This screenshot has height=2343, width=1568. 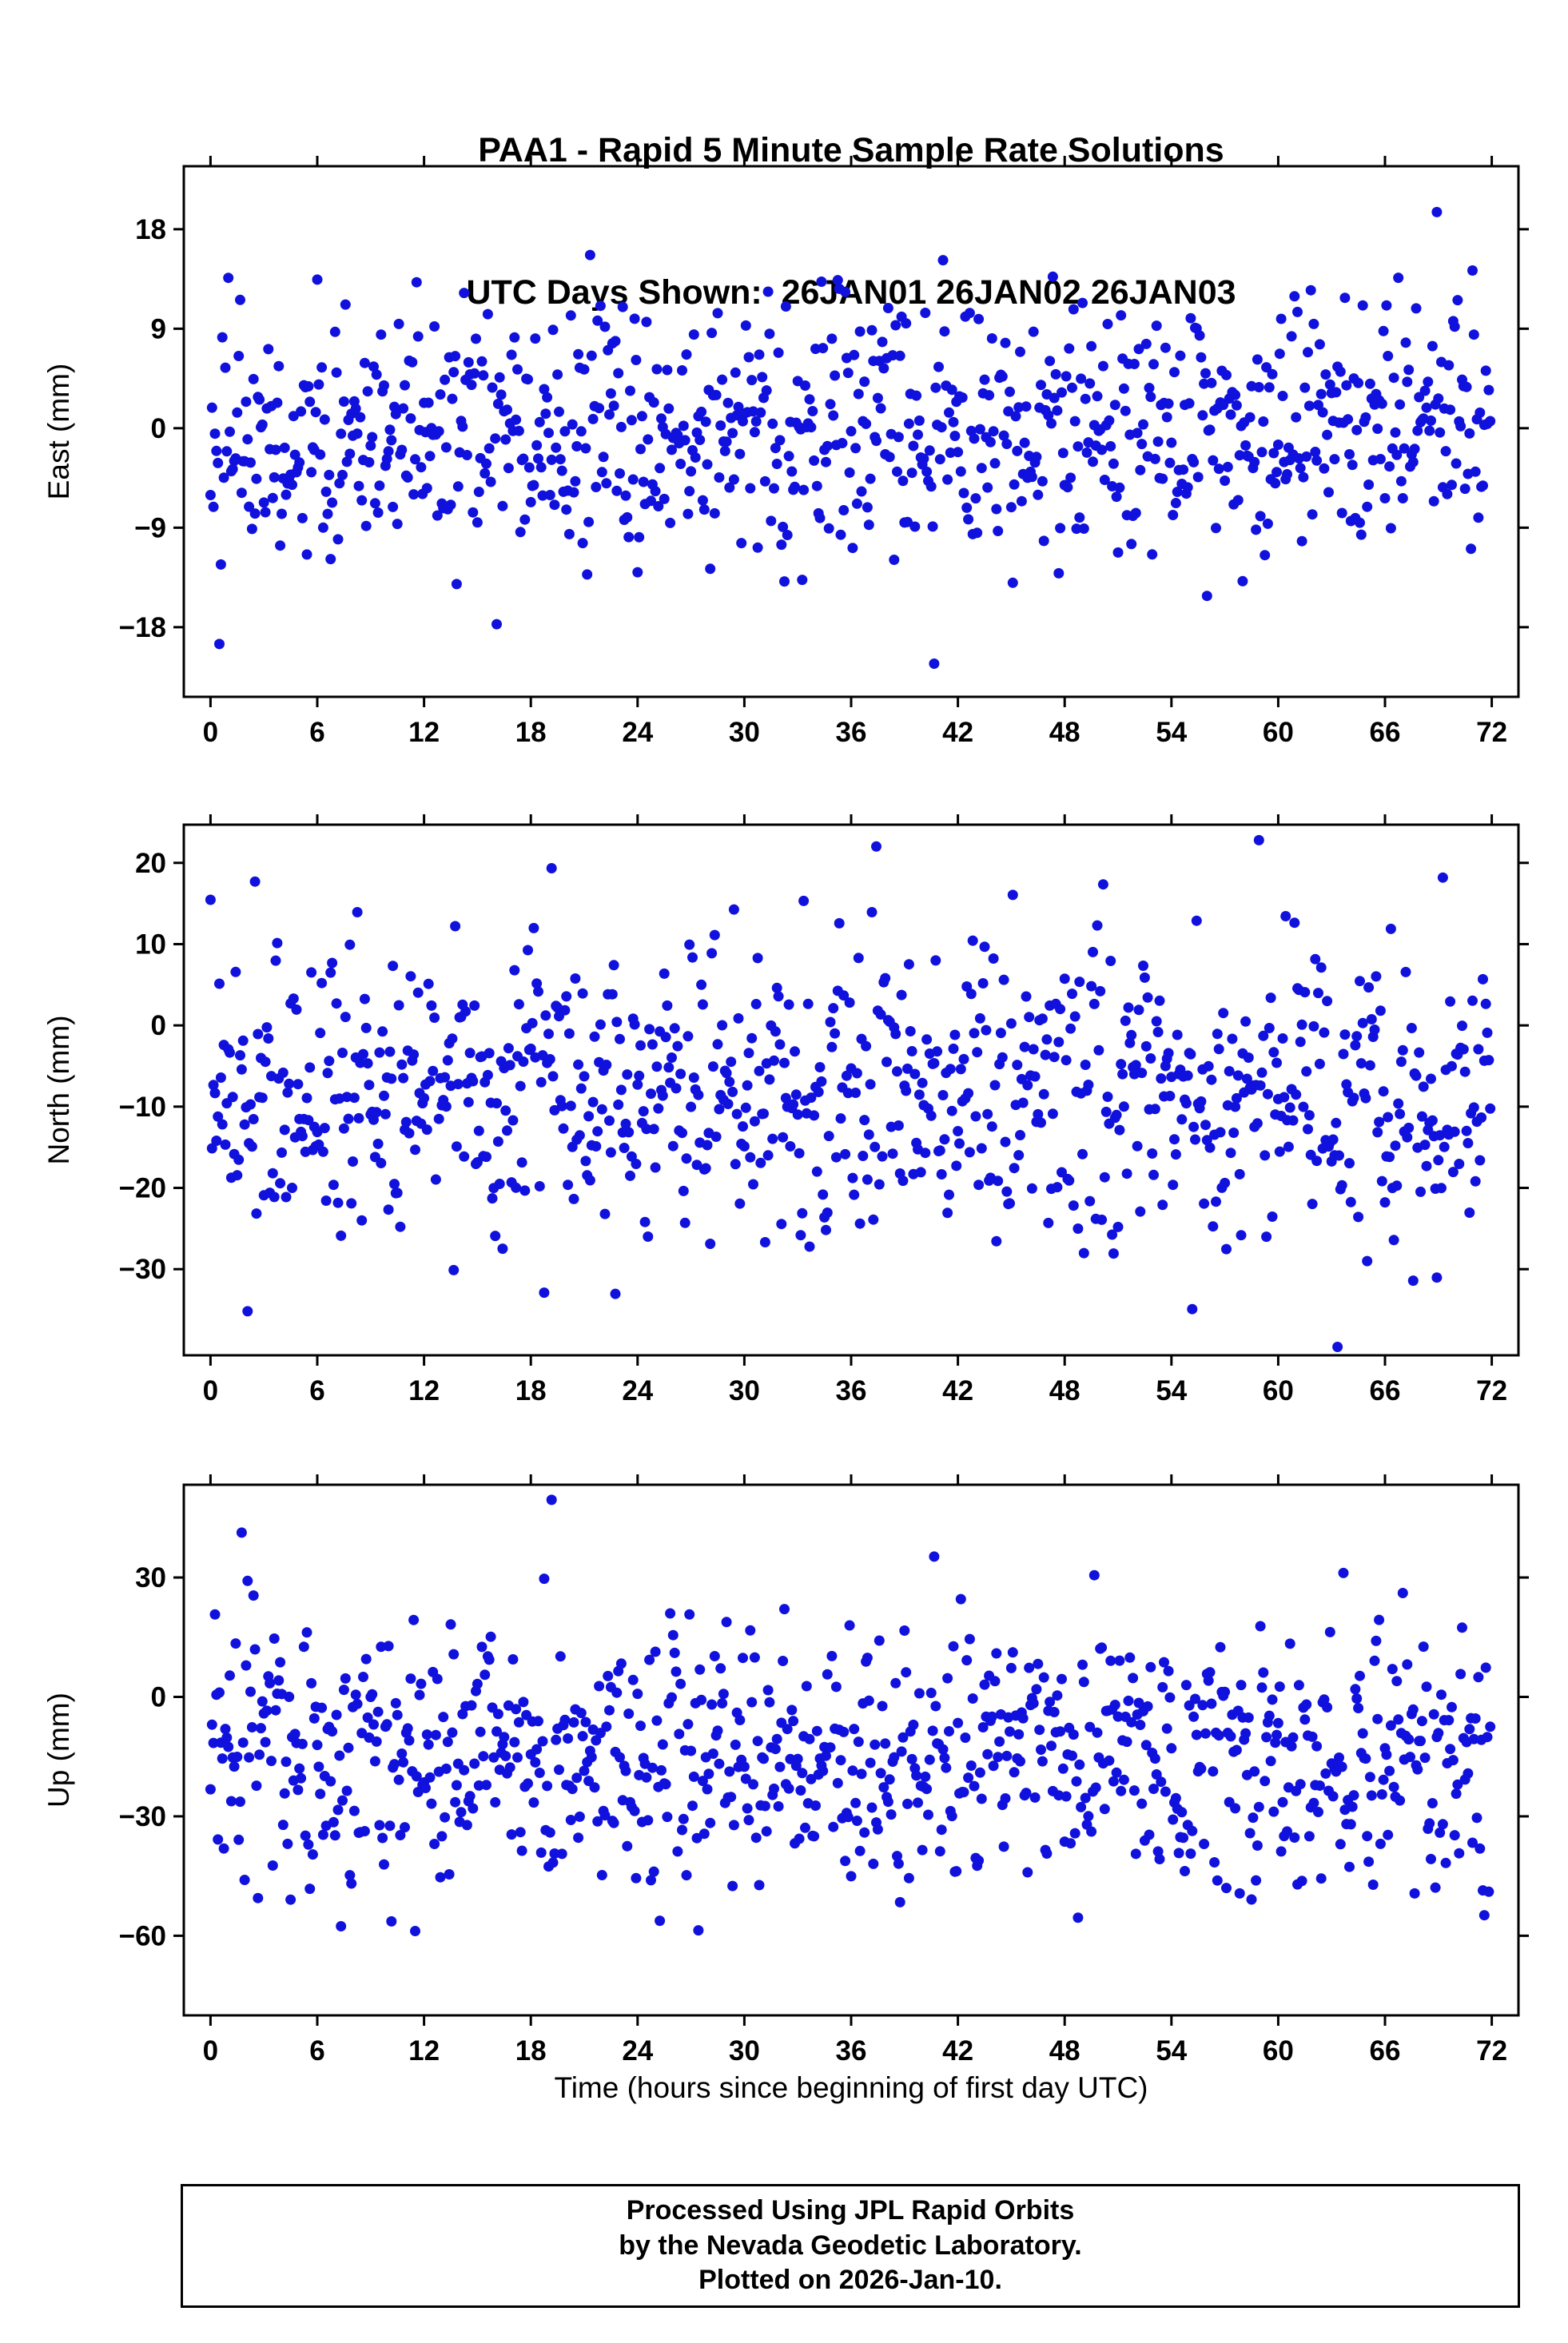 I want to click on chart-title-line2: UTC Days Shown: 26JAN01 26JAN02 26JAN03, so click(x=851, y=292).